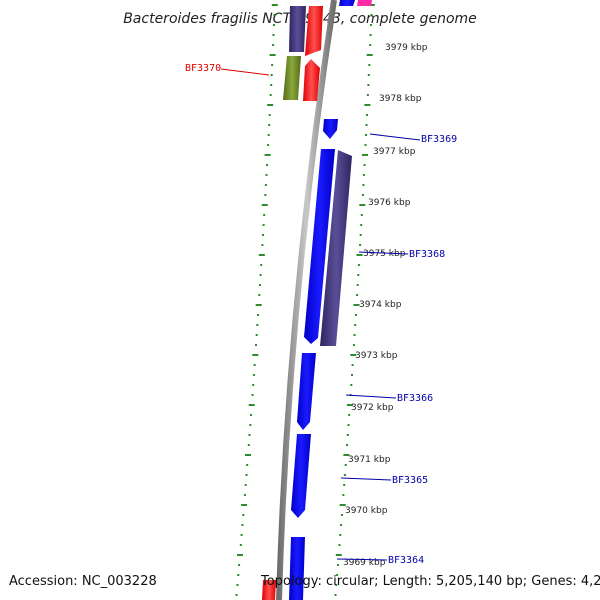 The width and height of the screenshot is (600, 600). What do you see at coordinates (314, 31) in the screenshot?
I see `gene-feature-red-top` at bounding box center [314, 31].